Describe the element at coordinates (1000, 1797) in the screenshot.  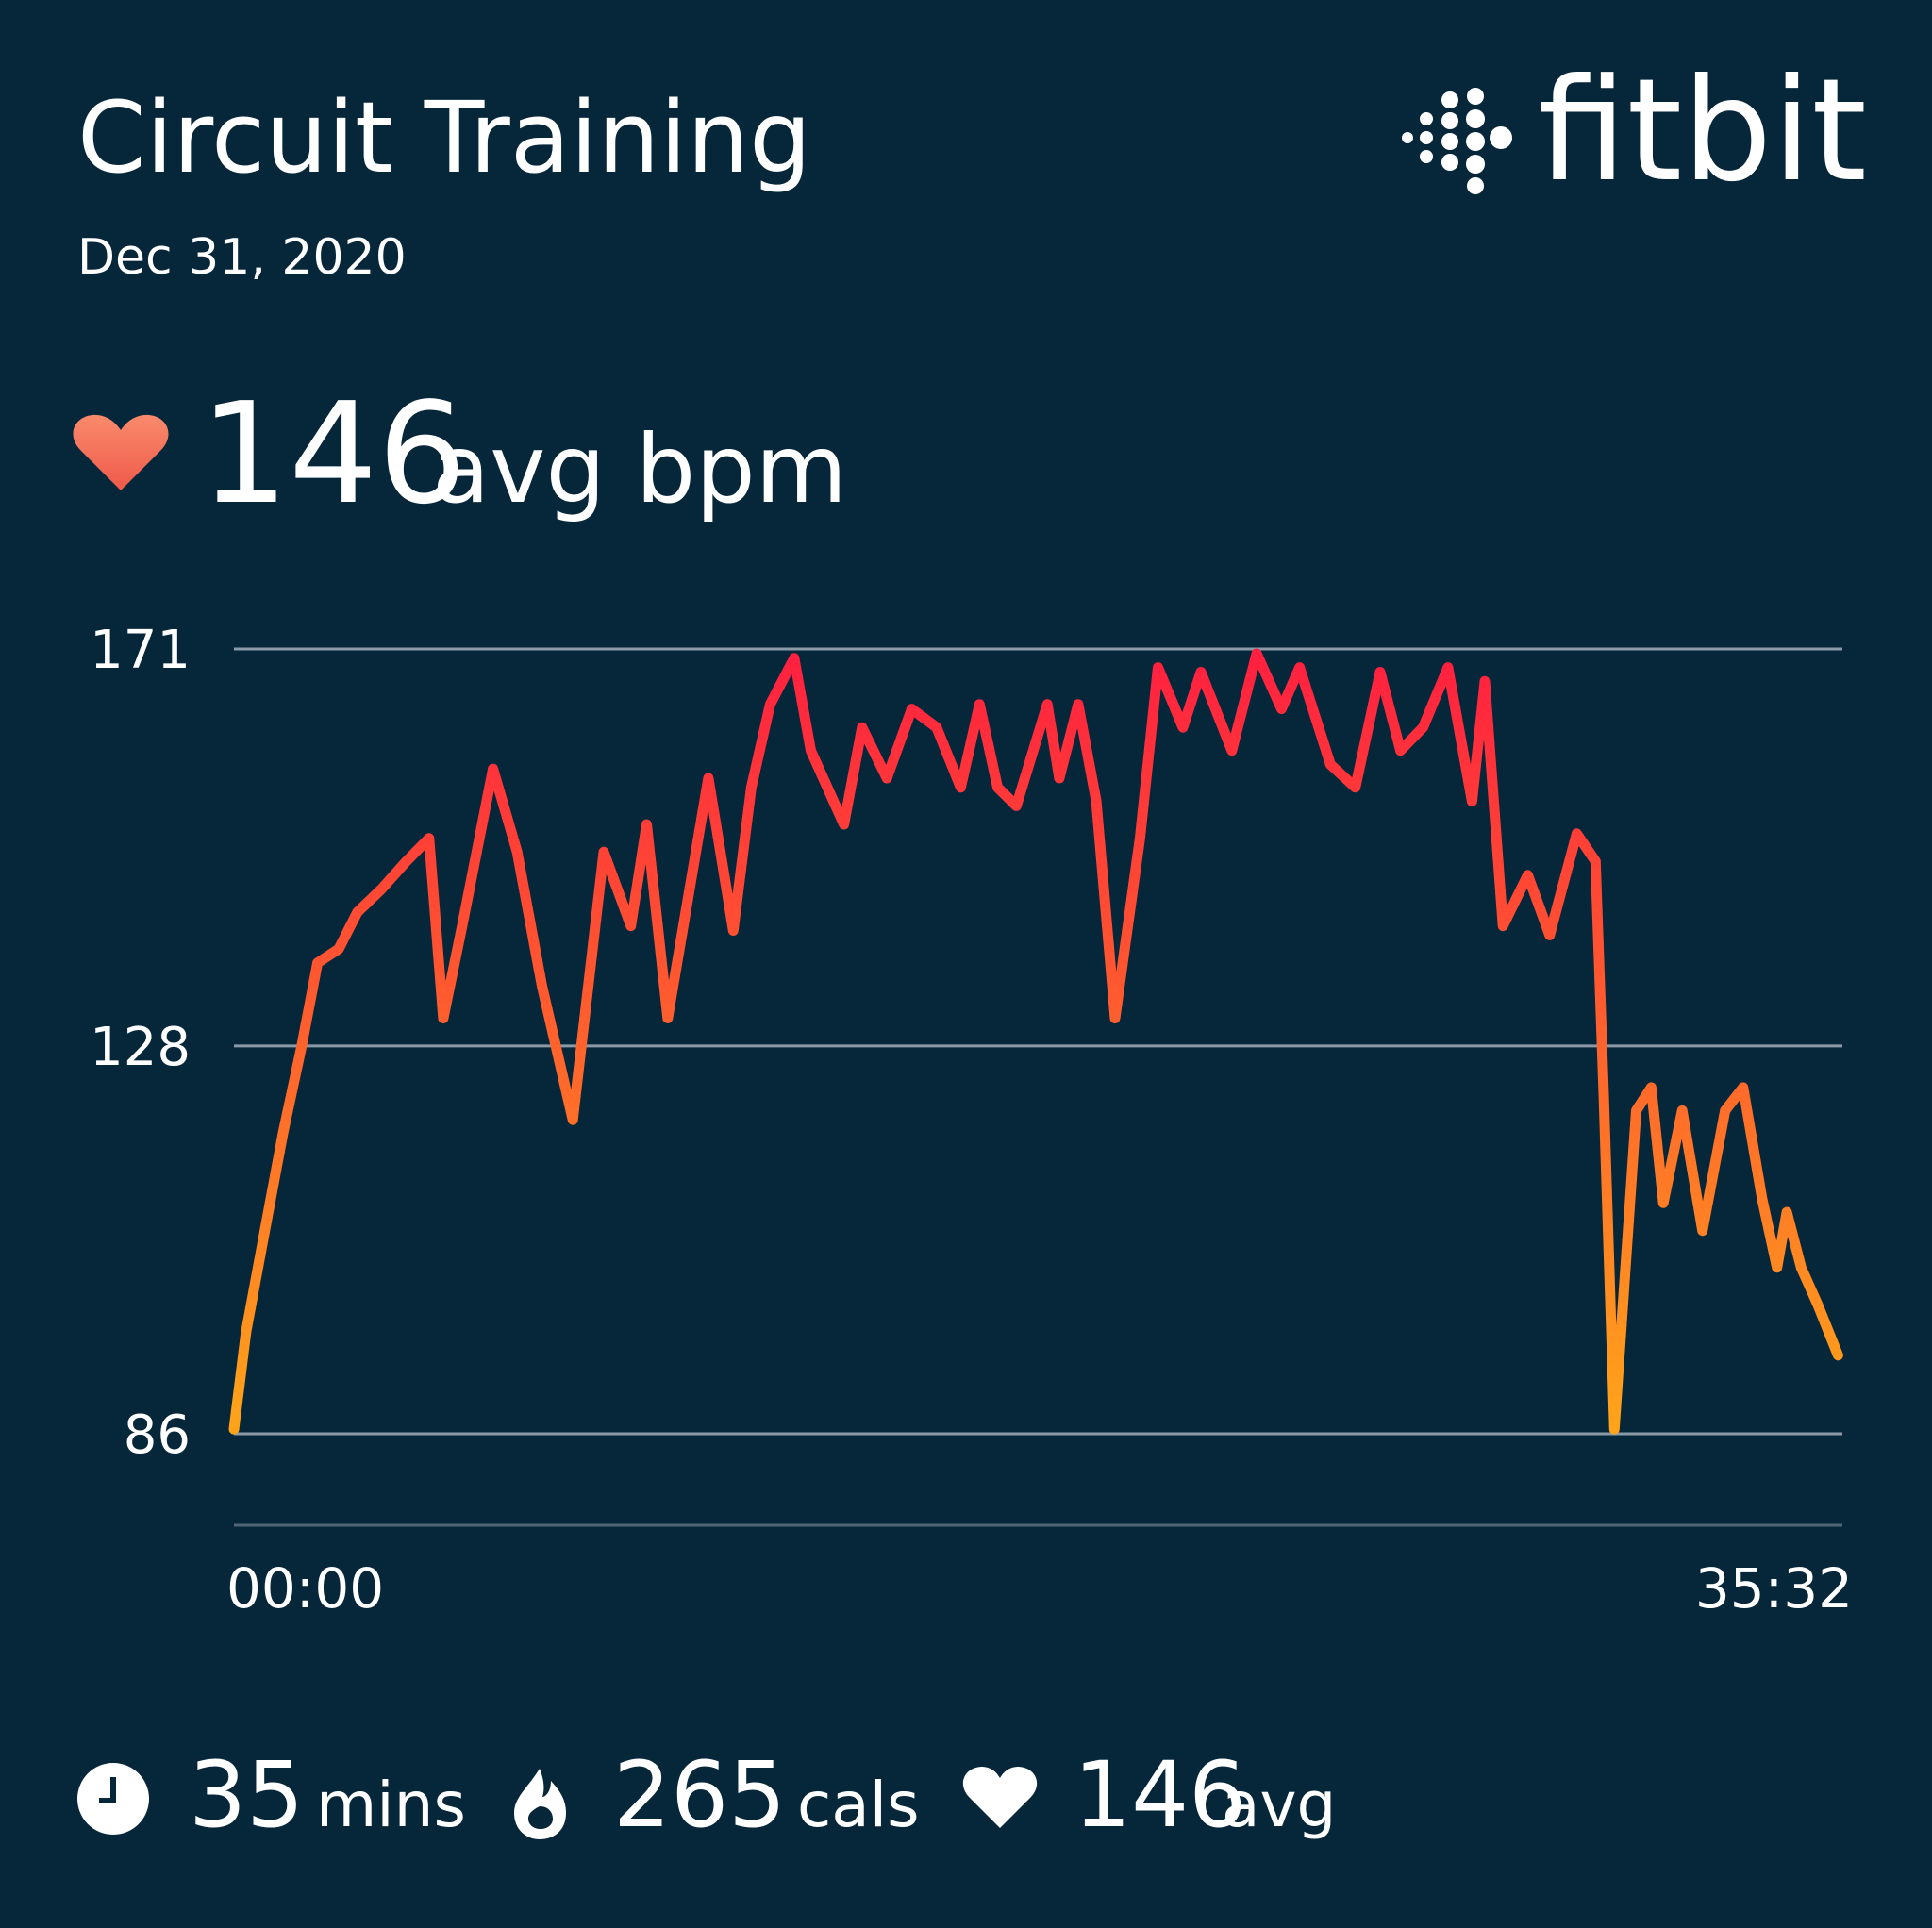
I see `heart-stat-icon` at that location.